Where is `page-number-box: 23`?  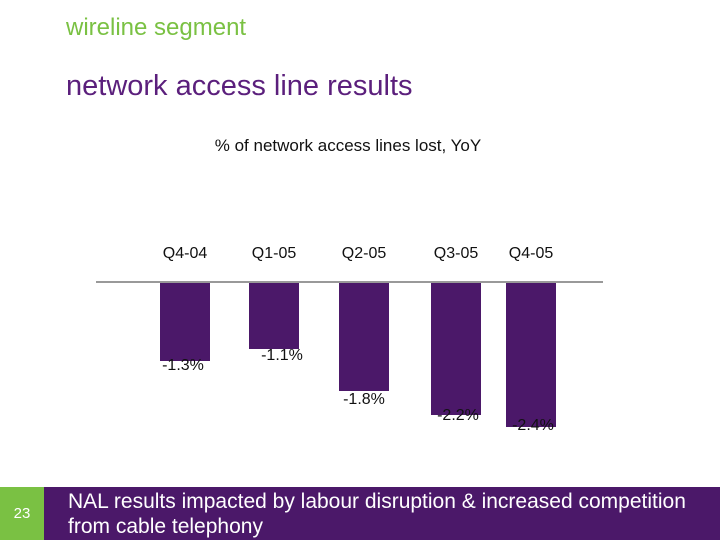 page-number-box: 23 is located at coordinates (22, 513).